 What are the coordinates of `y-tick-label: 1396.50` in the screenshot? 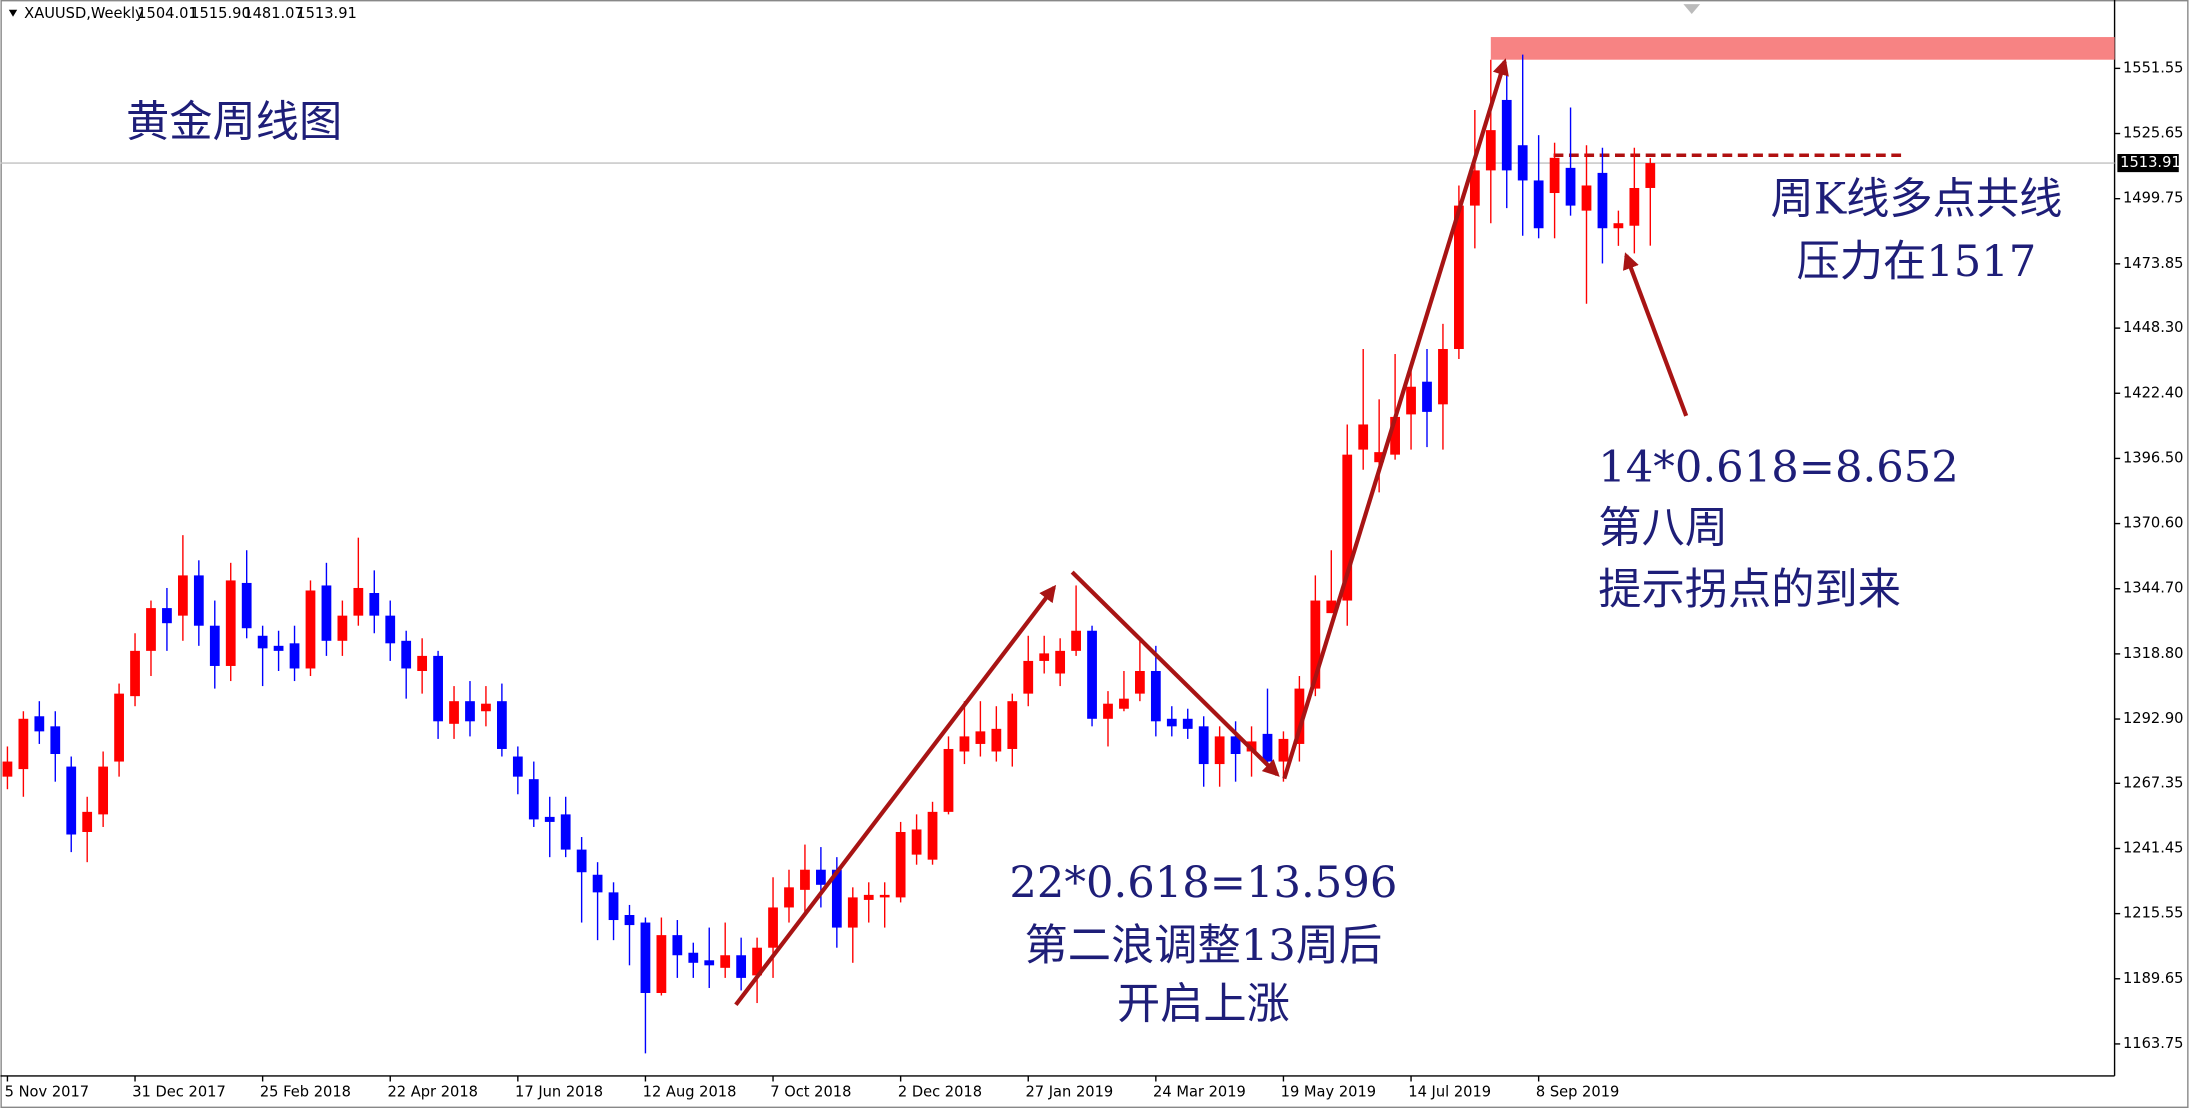 It's located at (2153, 457).